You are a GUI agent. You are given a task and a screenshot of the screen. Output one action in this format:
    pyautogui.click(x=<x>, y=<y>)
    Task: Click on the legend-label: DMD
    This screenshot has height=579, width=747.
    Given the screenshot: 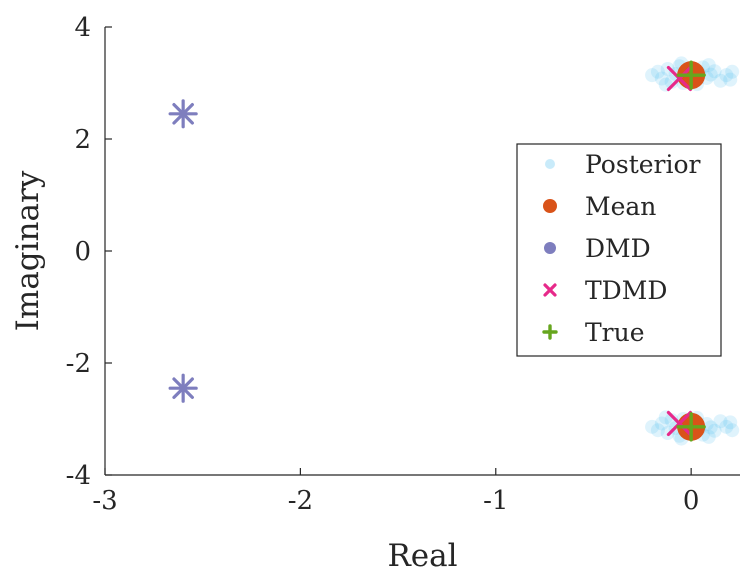 What is the action you would take?
    pyautogui.click(x=618, y=248)
    